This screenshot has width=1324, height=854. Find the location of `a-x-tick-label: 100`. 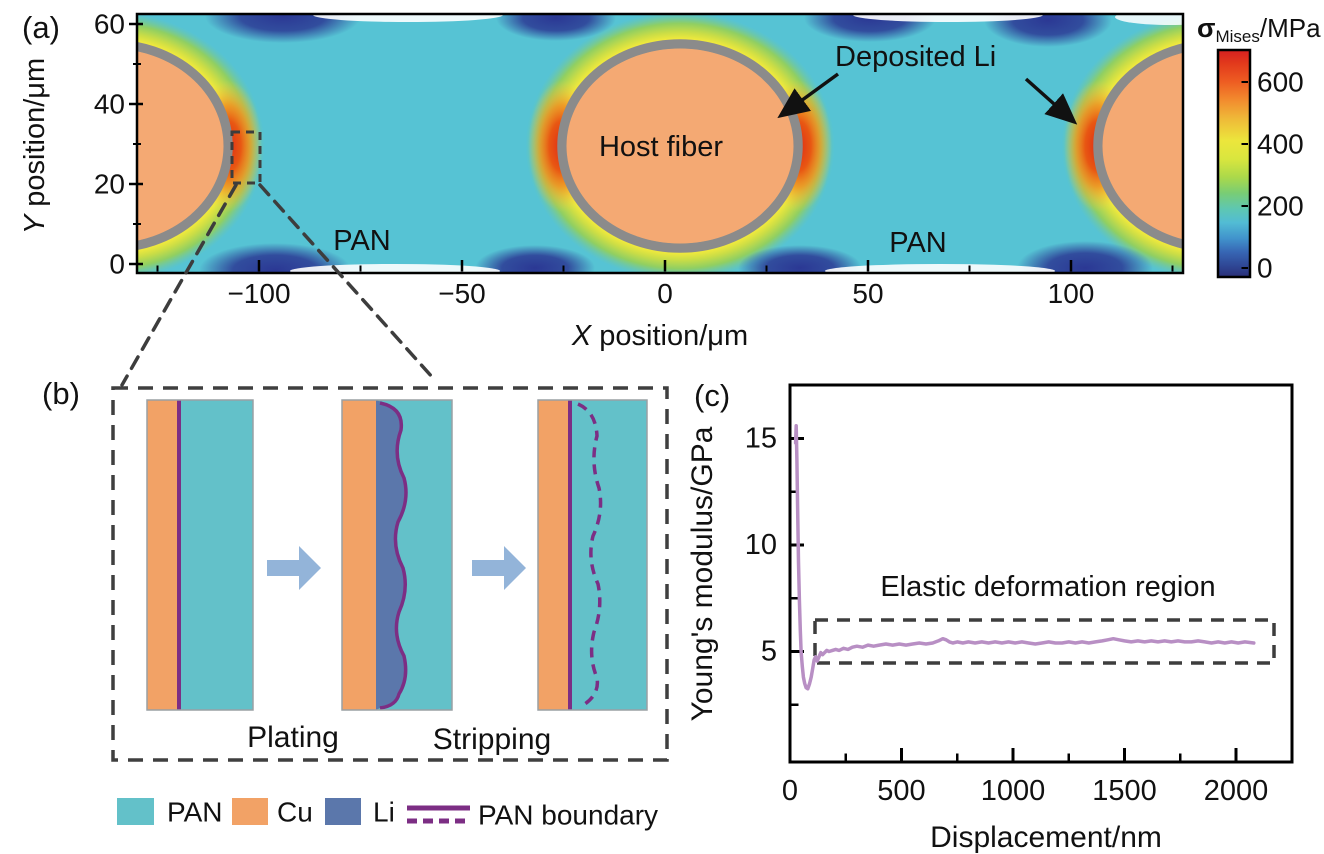

a-x-tick-label: 100 is located at coordinates (1071, 293).